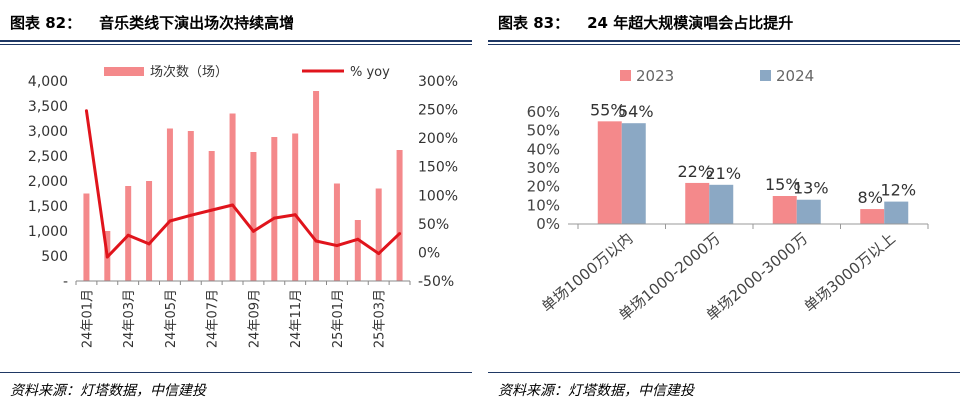 The height and width of the screenshot is (407, 960). What do you see at coordinates (438, 168) in the screenshot?
I see `y-right-tick-label: 150%` at bounding box center [438, 168].